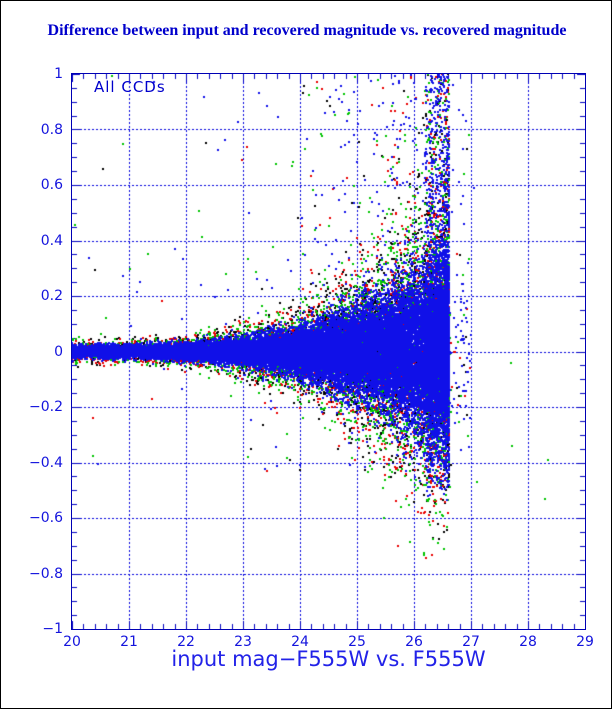  Describe the element at coordinates (46, 407) in the screenshot. I see `y-tick-label: −0.2` at that location.